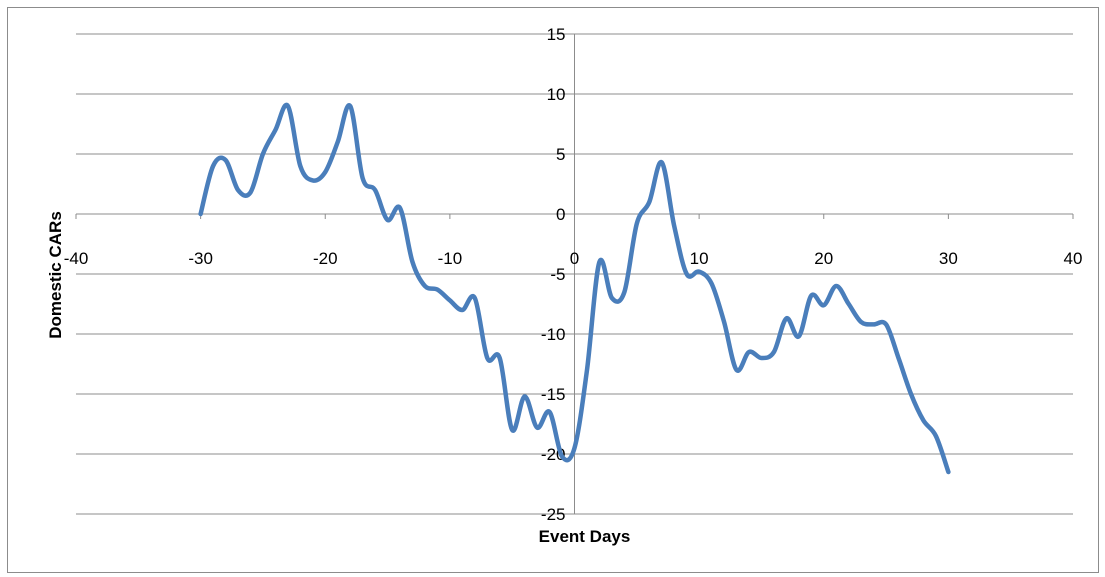 Image resolution: width=1105 pixels, height=577 pixels. I want to click on x-tick-labels: -40 -30 -20 -10 0 10 20 30 40, so click(573, 258).